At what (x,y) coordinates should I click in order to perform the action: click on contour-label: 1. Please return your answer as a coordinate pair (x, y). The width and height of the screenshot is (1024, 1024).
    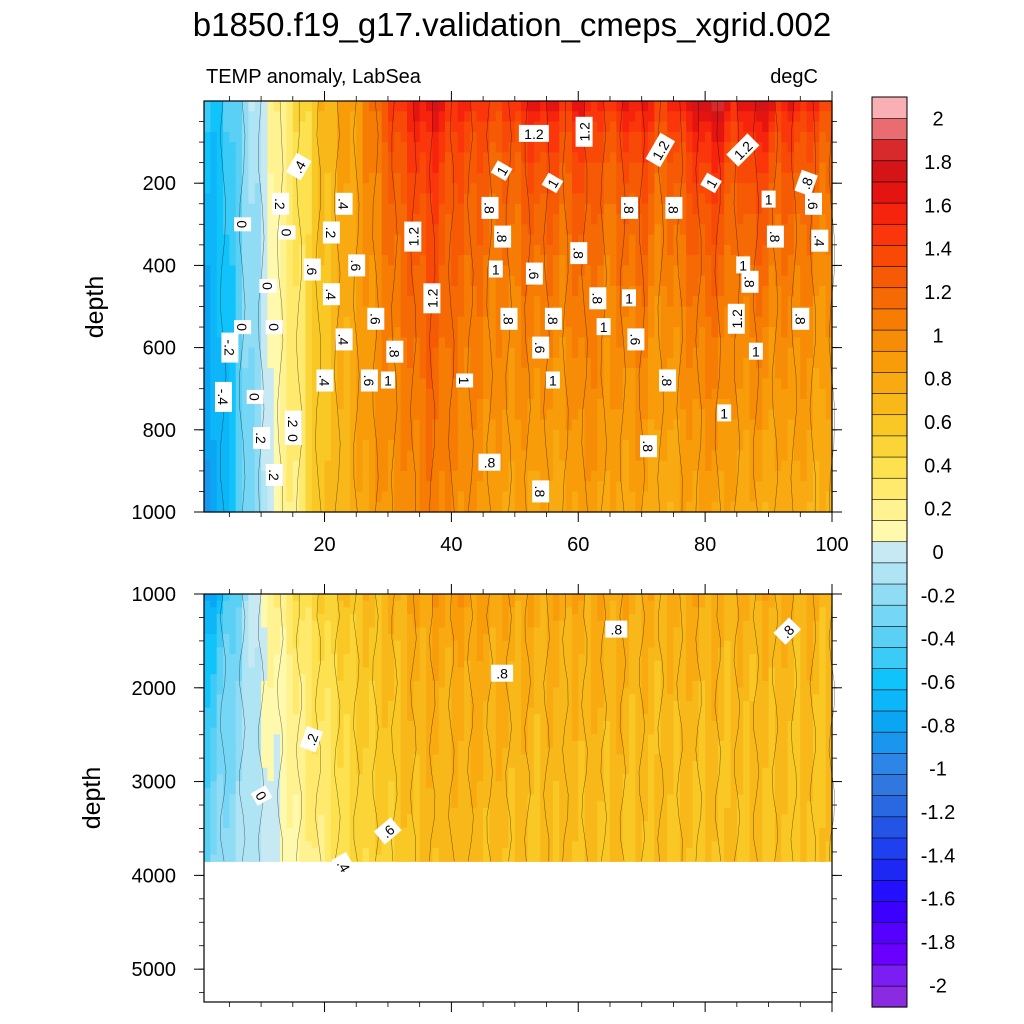
    Looking at the image, I should click on (465, 380).